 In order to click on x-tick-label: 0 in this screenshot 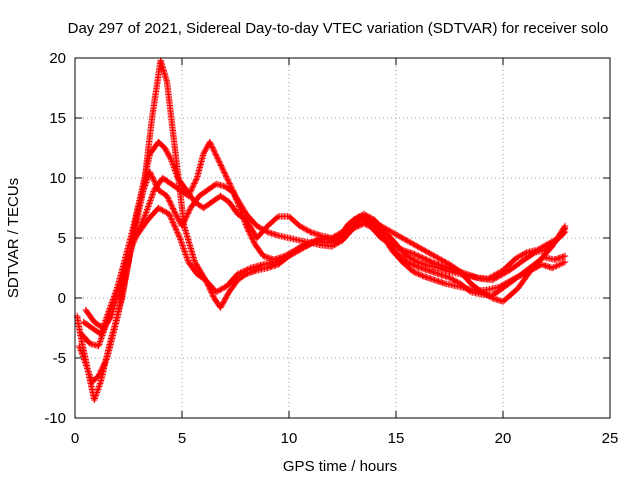, I will do `click(75, 438)`.